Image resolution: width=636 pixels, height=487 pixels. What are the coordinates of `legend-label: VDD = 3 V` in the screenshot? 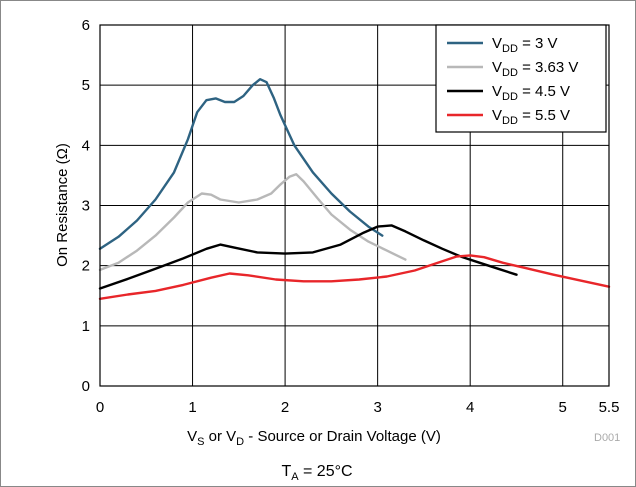 It's located at (525, 45).